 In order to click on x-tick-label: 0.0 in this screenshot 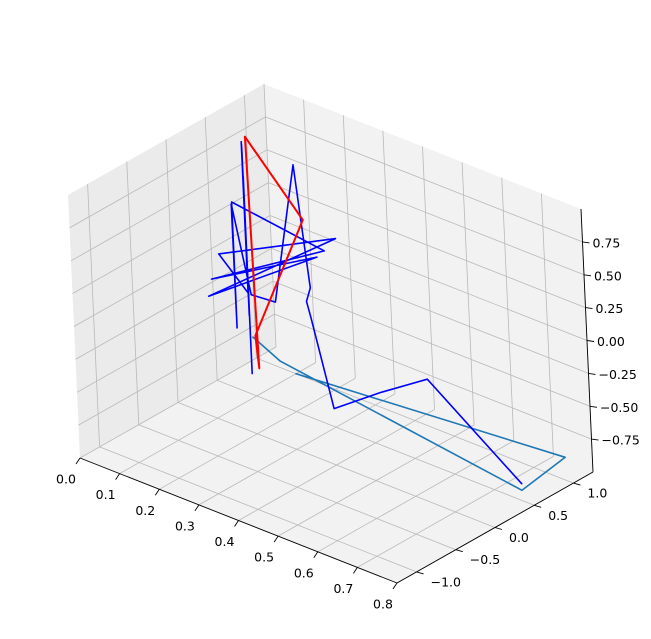, I will do `click(66, 479)`.